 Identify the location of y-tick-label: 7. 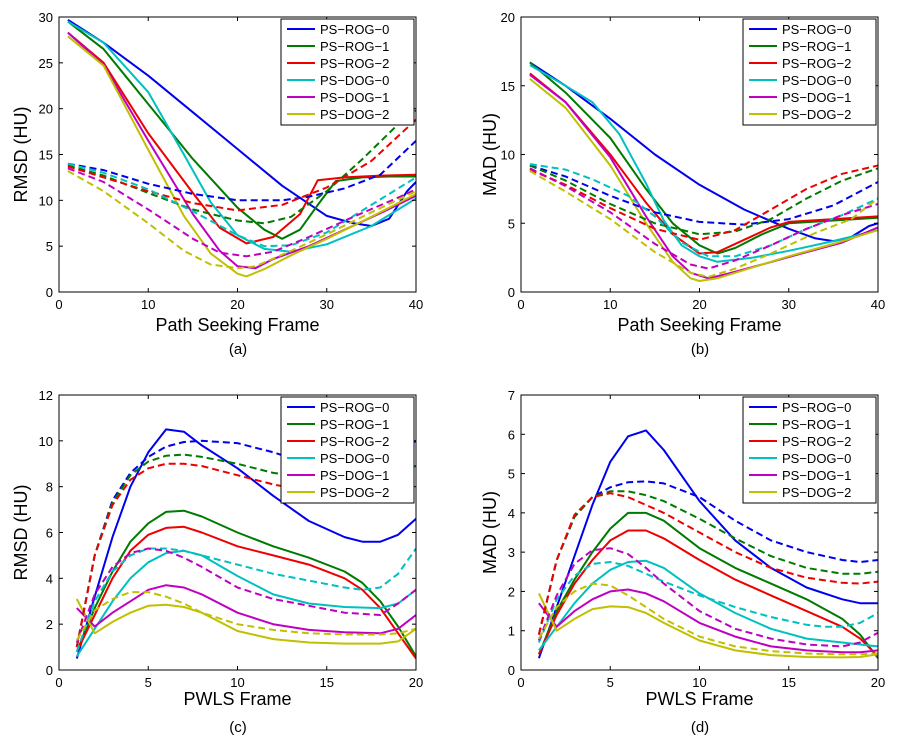
(511, 395).